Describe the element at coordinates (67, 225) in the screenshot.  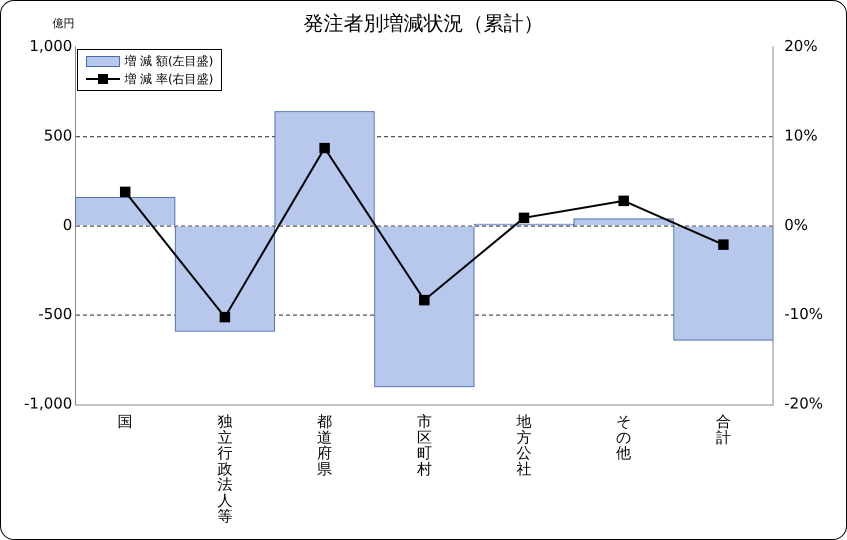
I see `y-tick-label: 0` at that location.